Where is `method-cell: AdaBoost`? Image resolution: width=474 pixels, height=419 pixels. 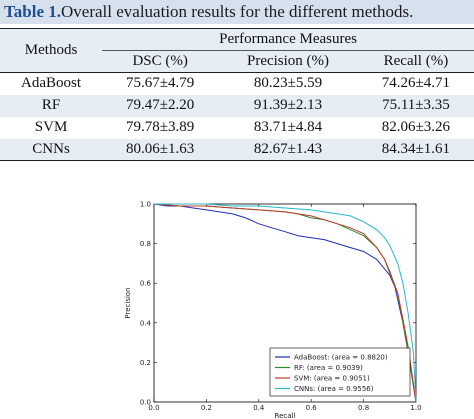
method-cell: AdaBoost is located at coordinates (51, 83).